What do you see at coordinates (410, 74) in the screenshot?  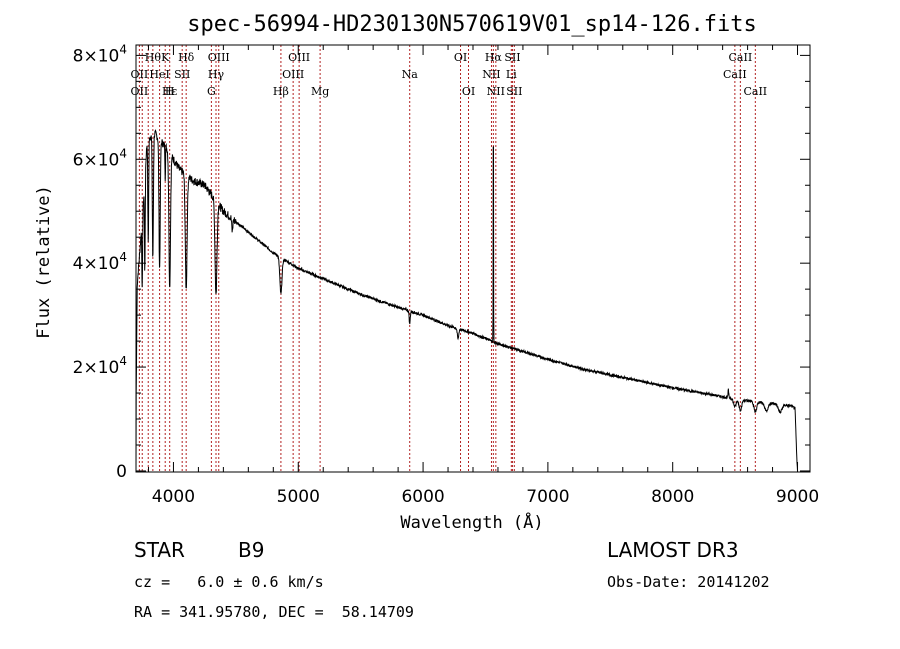 I see `spectral-line-label: Na` at bounding box center [410, 74].